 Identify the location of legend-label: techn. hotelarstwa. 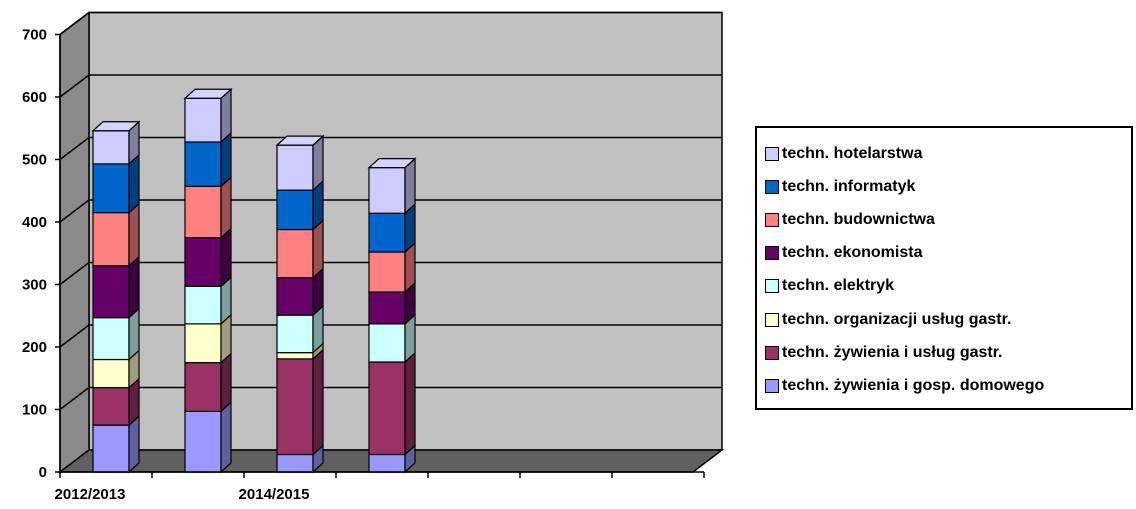
(852, 153).